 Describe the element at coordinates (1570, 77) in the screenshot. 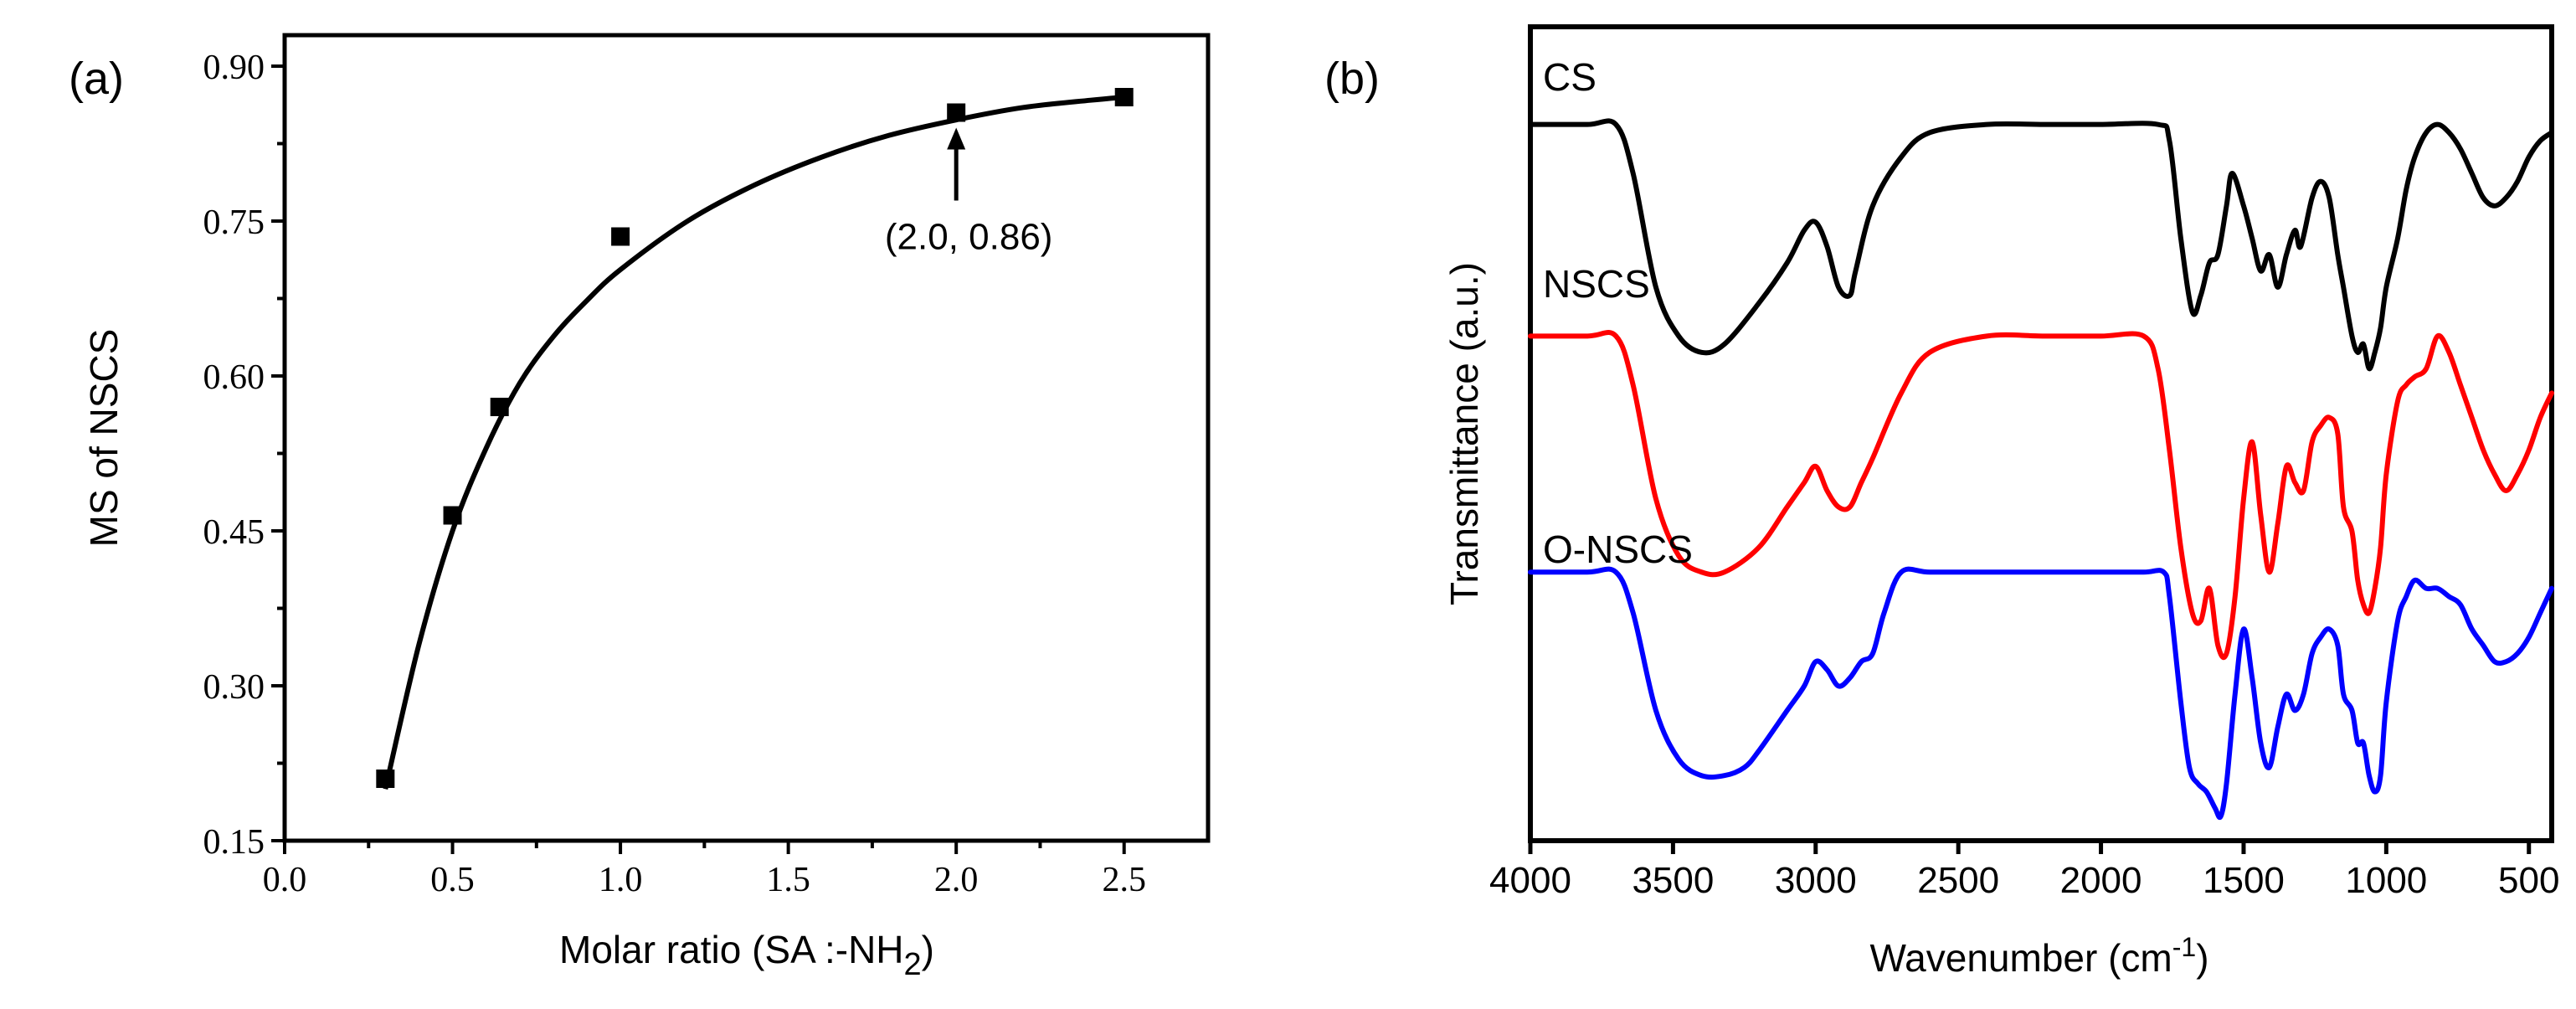

I see `curve-label-cs: CS` at that location.